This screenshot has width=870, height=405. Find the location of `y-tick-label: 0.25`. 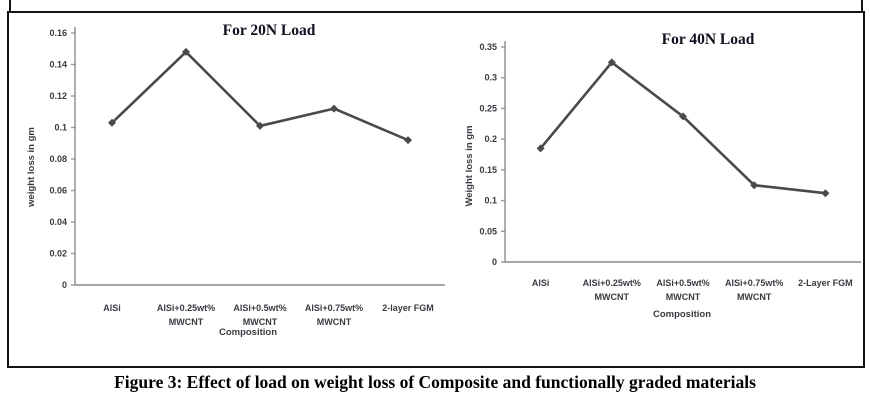

y-tick-label: 0.25 is located at coordinates (488, 108).